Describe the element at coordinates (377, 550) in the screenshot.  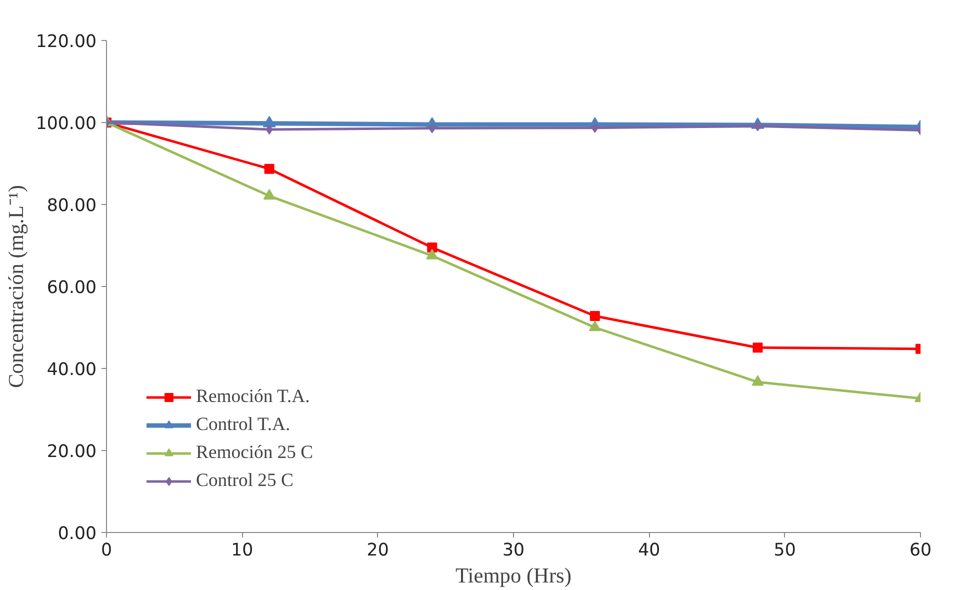
I see `x-tick-label: 20` at that location.